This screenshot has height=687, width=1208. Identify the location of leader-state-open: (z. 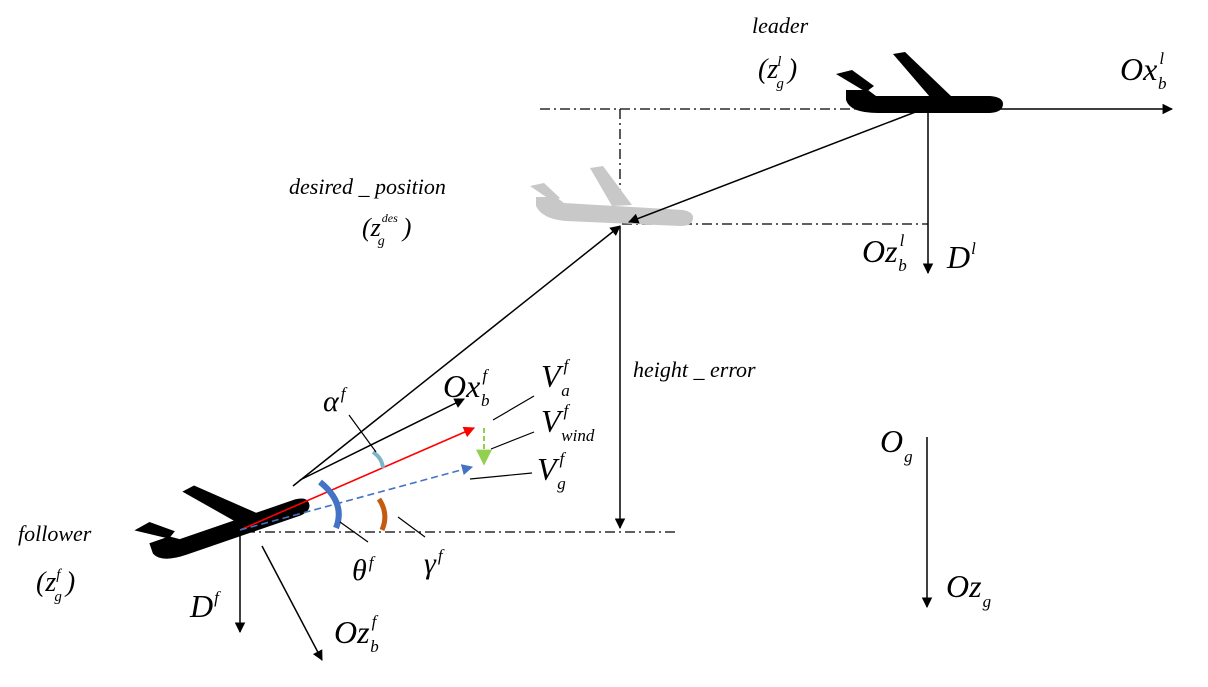
(768, 69).